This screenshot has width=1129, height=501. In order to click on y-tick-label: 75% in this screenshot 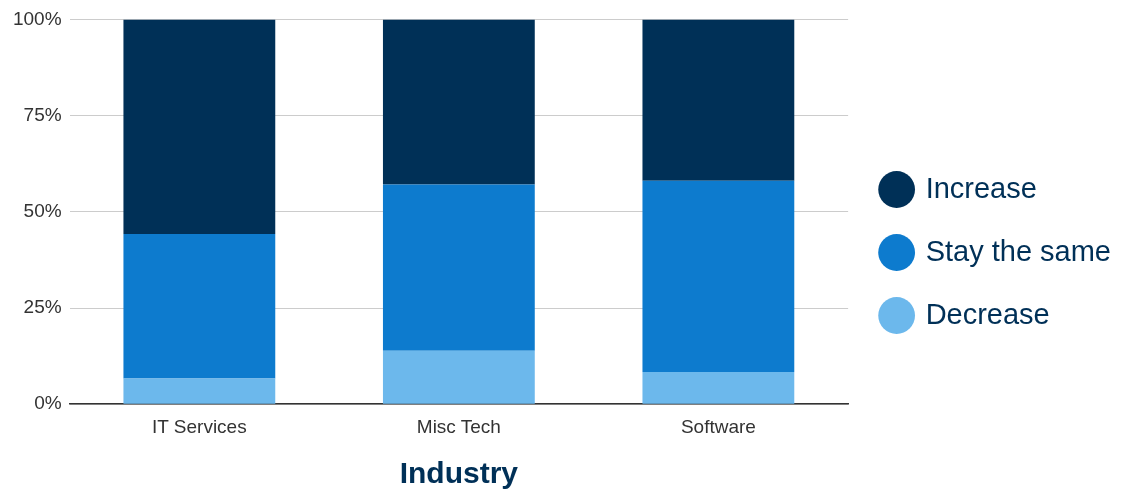, I will do `click(42, 114)`.